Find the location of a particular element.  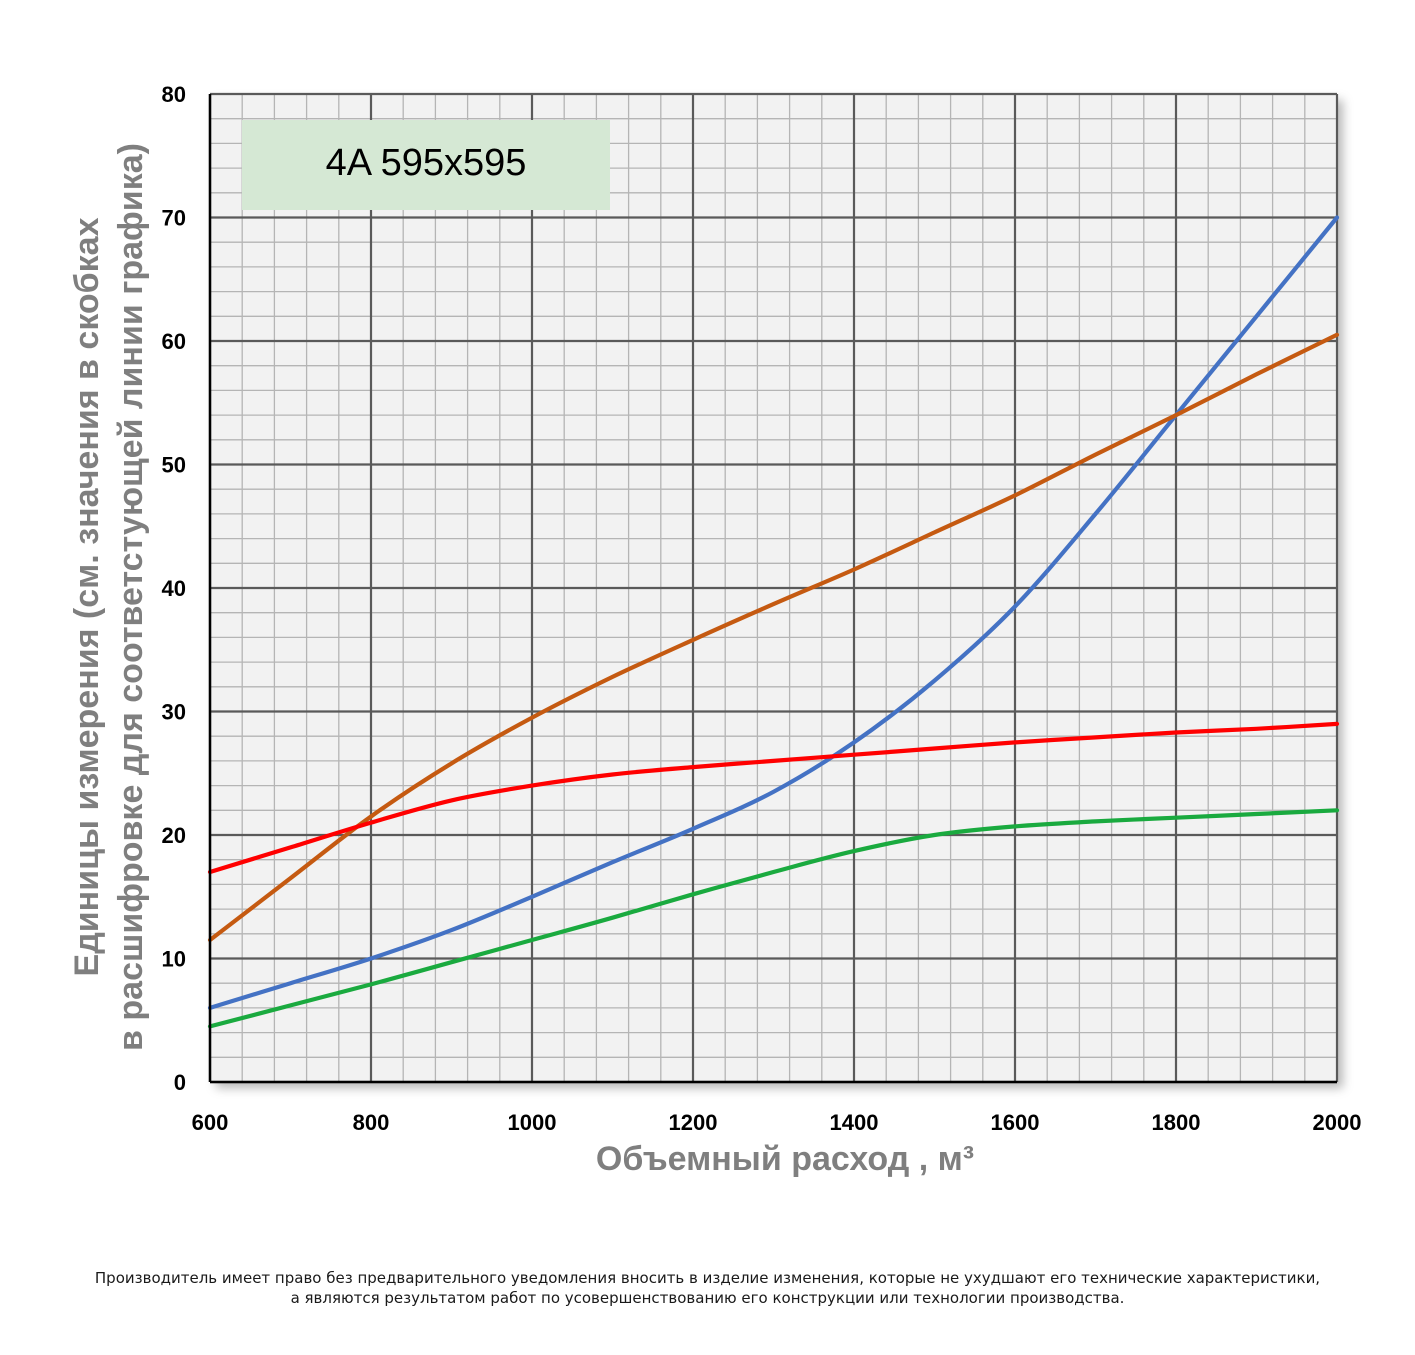

x-tick-labels: 600 800 1000 1200 1400 1600 1800 2000 is located at coordinates (777, 1122).